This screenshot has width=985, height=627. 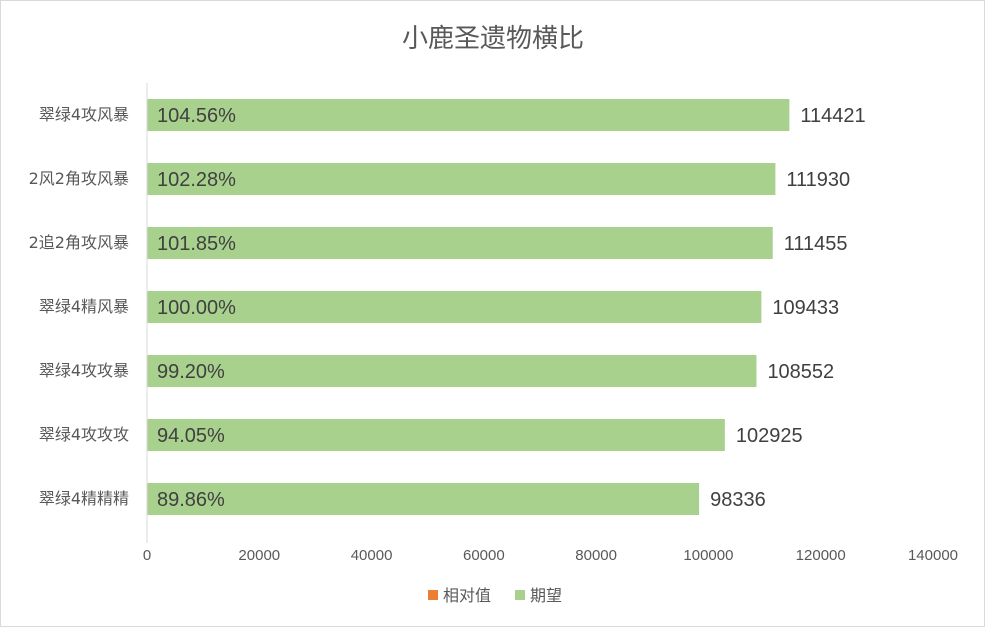 What do you see at coordinates (147, 555) in the screenshot?
I see `x-tick-label: 0` at bounding box center [147, 555].